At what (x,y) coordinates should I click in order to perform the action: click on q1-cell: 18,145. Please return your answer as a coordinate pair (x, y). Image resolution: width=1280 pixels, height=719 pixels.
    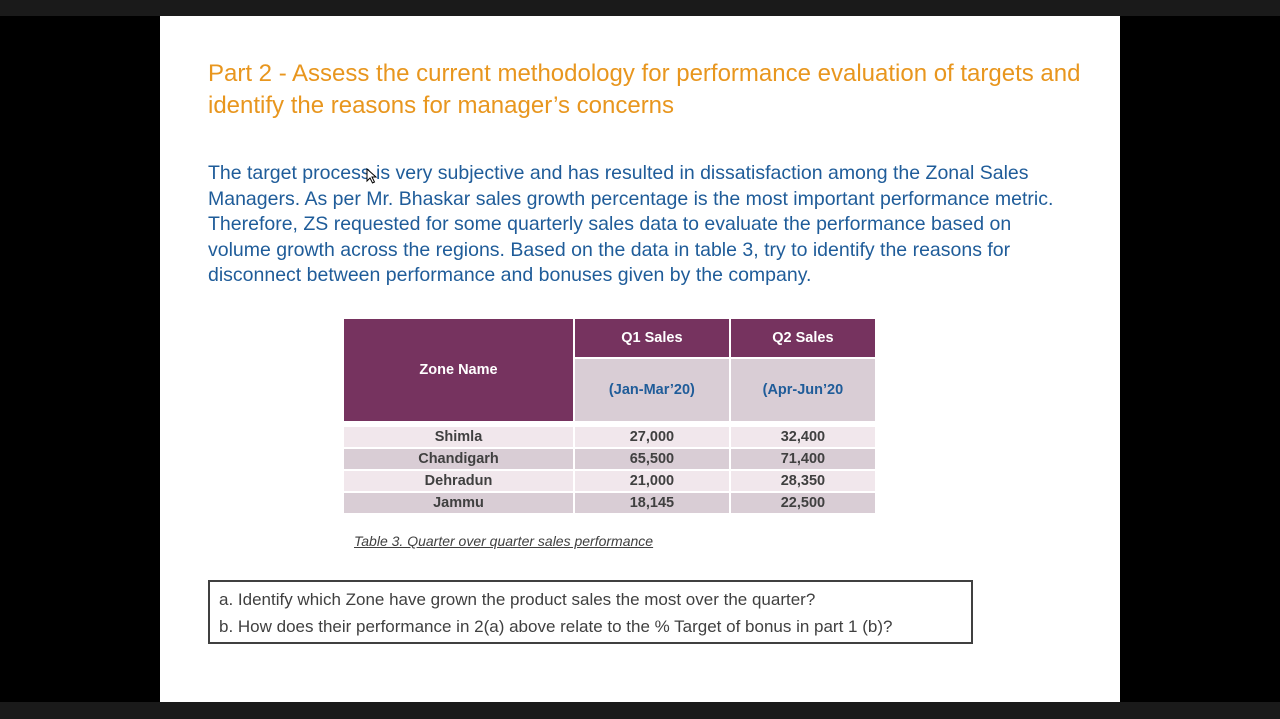
    Looking at the image, I should click on (652, 503).